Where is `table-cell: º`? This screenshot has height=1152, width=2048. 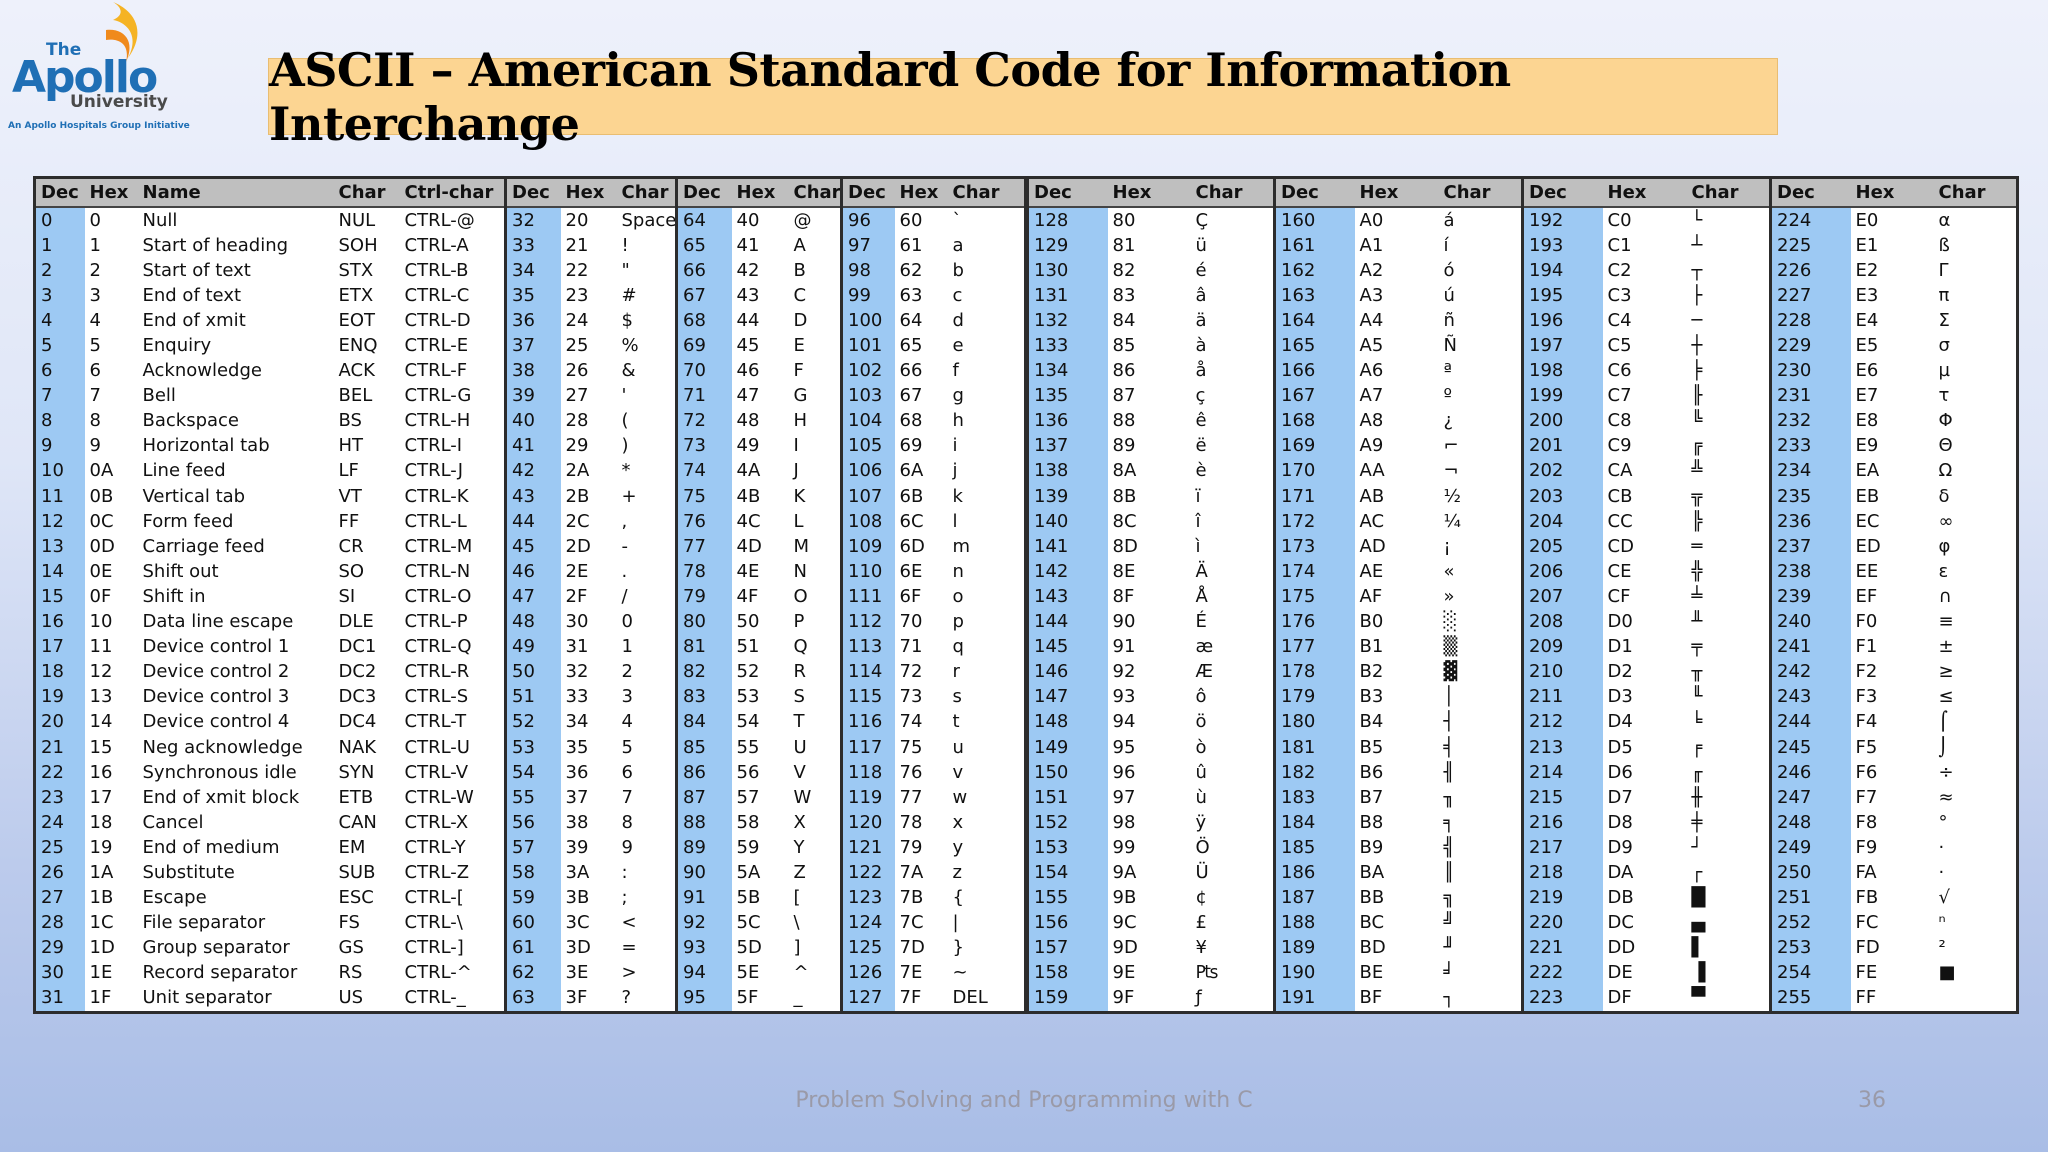
table-cell: º is located at coordinates (1447, 396).